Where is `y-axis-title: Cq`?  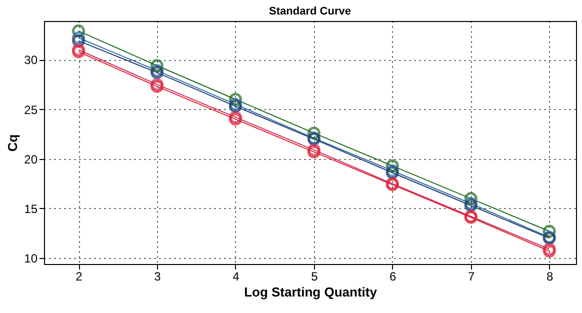 y-axis-title: Cq is located at coordinates (12, 143).